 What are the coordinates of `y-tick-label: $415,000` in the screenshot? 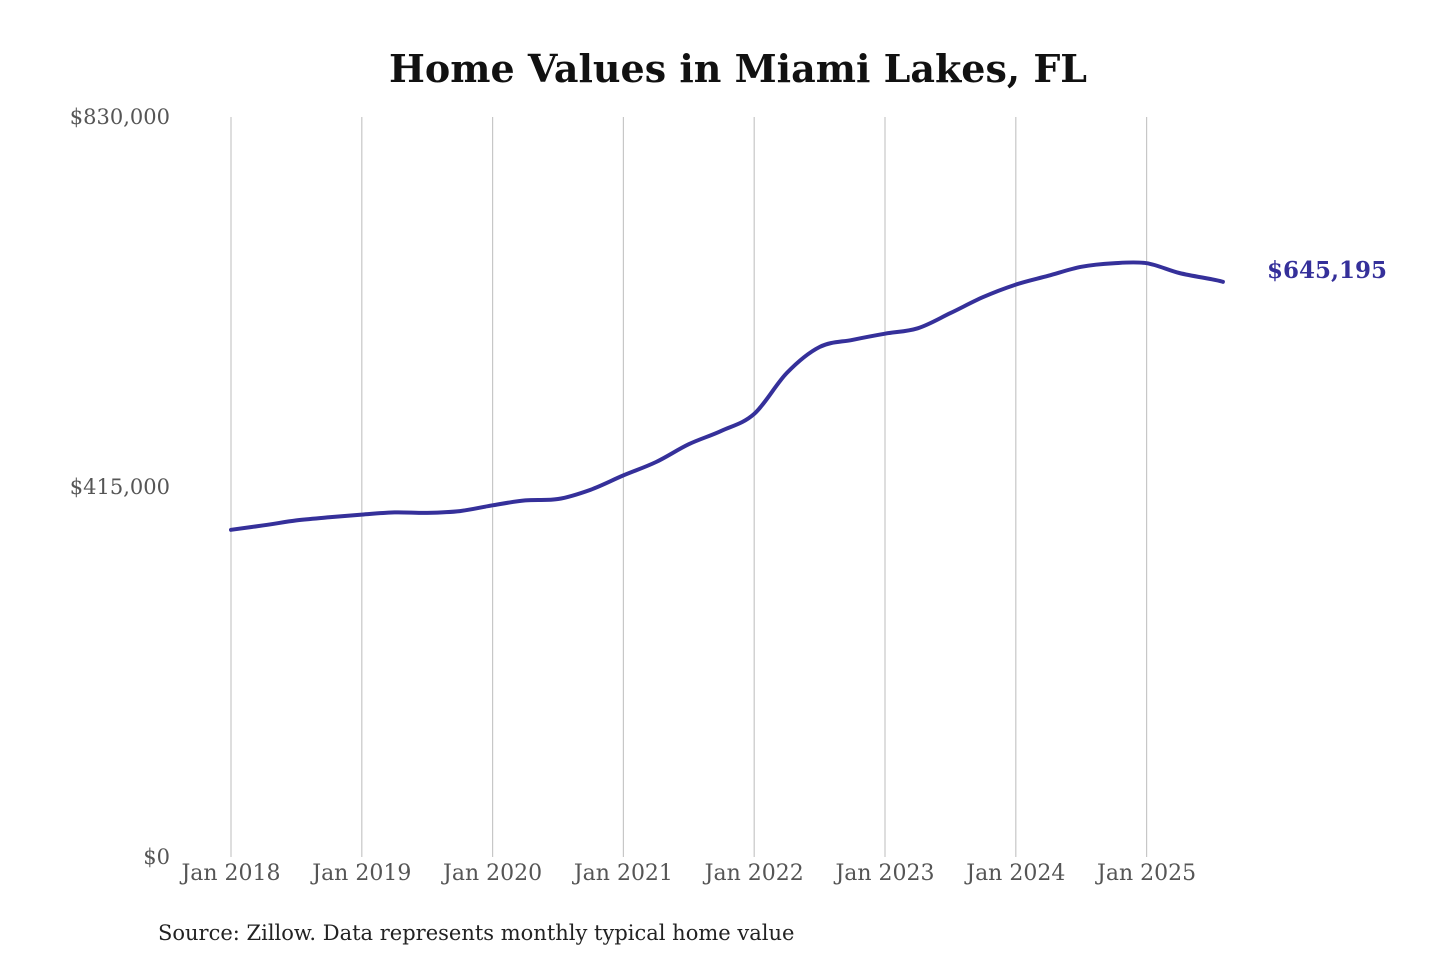 It's located at (120, 487).